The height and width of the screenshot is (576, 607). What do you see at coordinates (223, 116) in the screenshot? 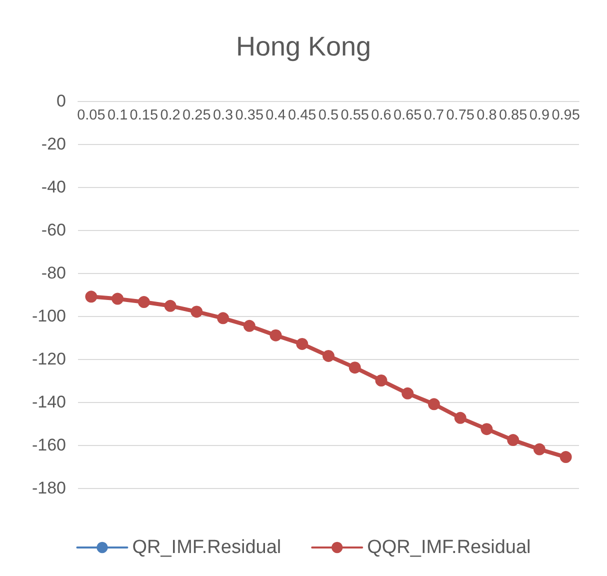
I see `x-tick-label: 0.3` at bounding box center [223, 116].